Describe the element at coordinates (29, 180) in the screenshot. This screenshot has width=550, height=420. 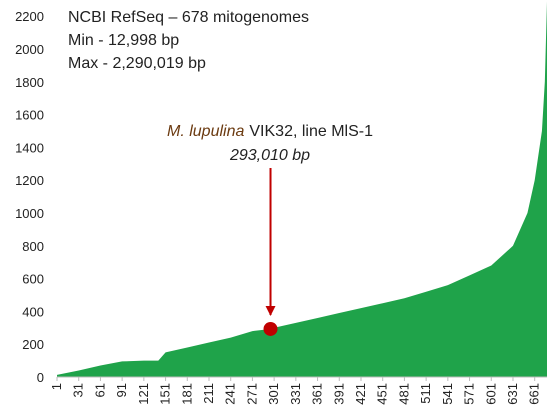
I see `y-tick-label: 1200` at that location.